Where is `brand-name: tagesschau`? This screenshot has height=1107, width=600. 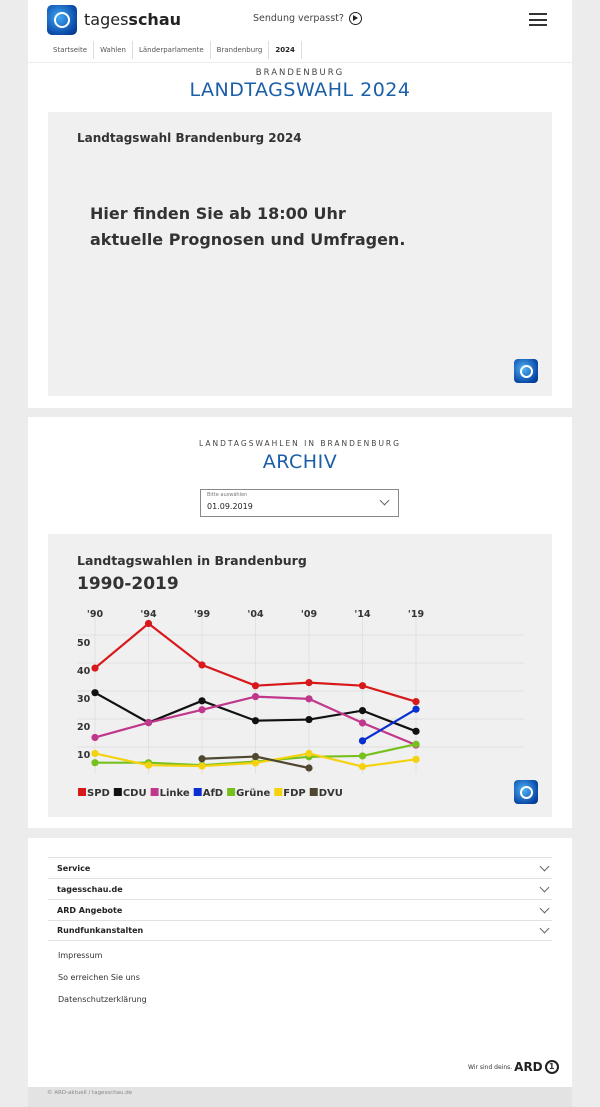 brand-name: tagesschau is located at coordinates (132, 19).